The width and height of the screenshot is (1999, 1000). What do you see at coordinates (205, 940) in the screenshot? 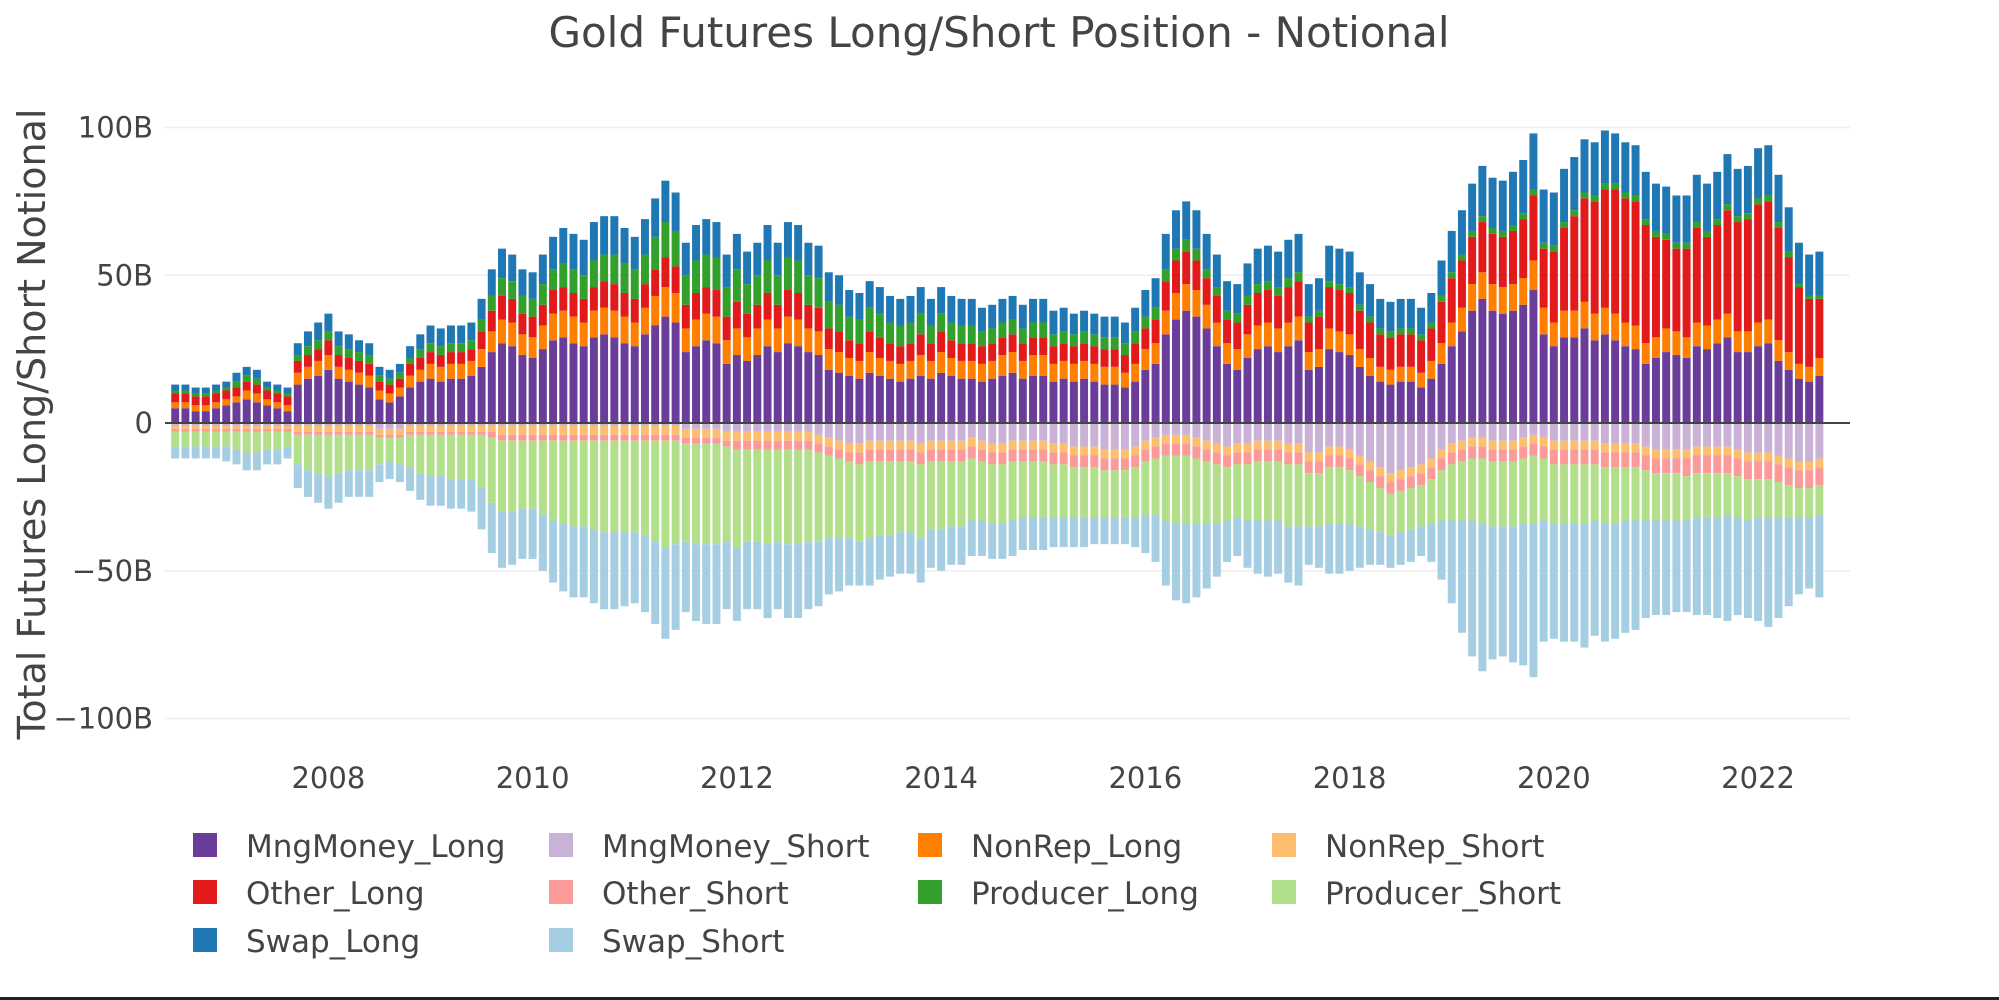
I see `legend-swatch-Swap_Long` at bounding box center [205, 940].